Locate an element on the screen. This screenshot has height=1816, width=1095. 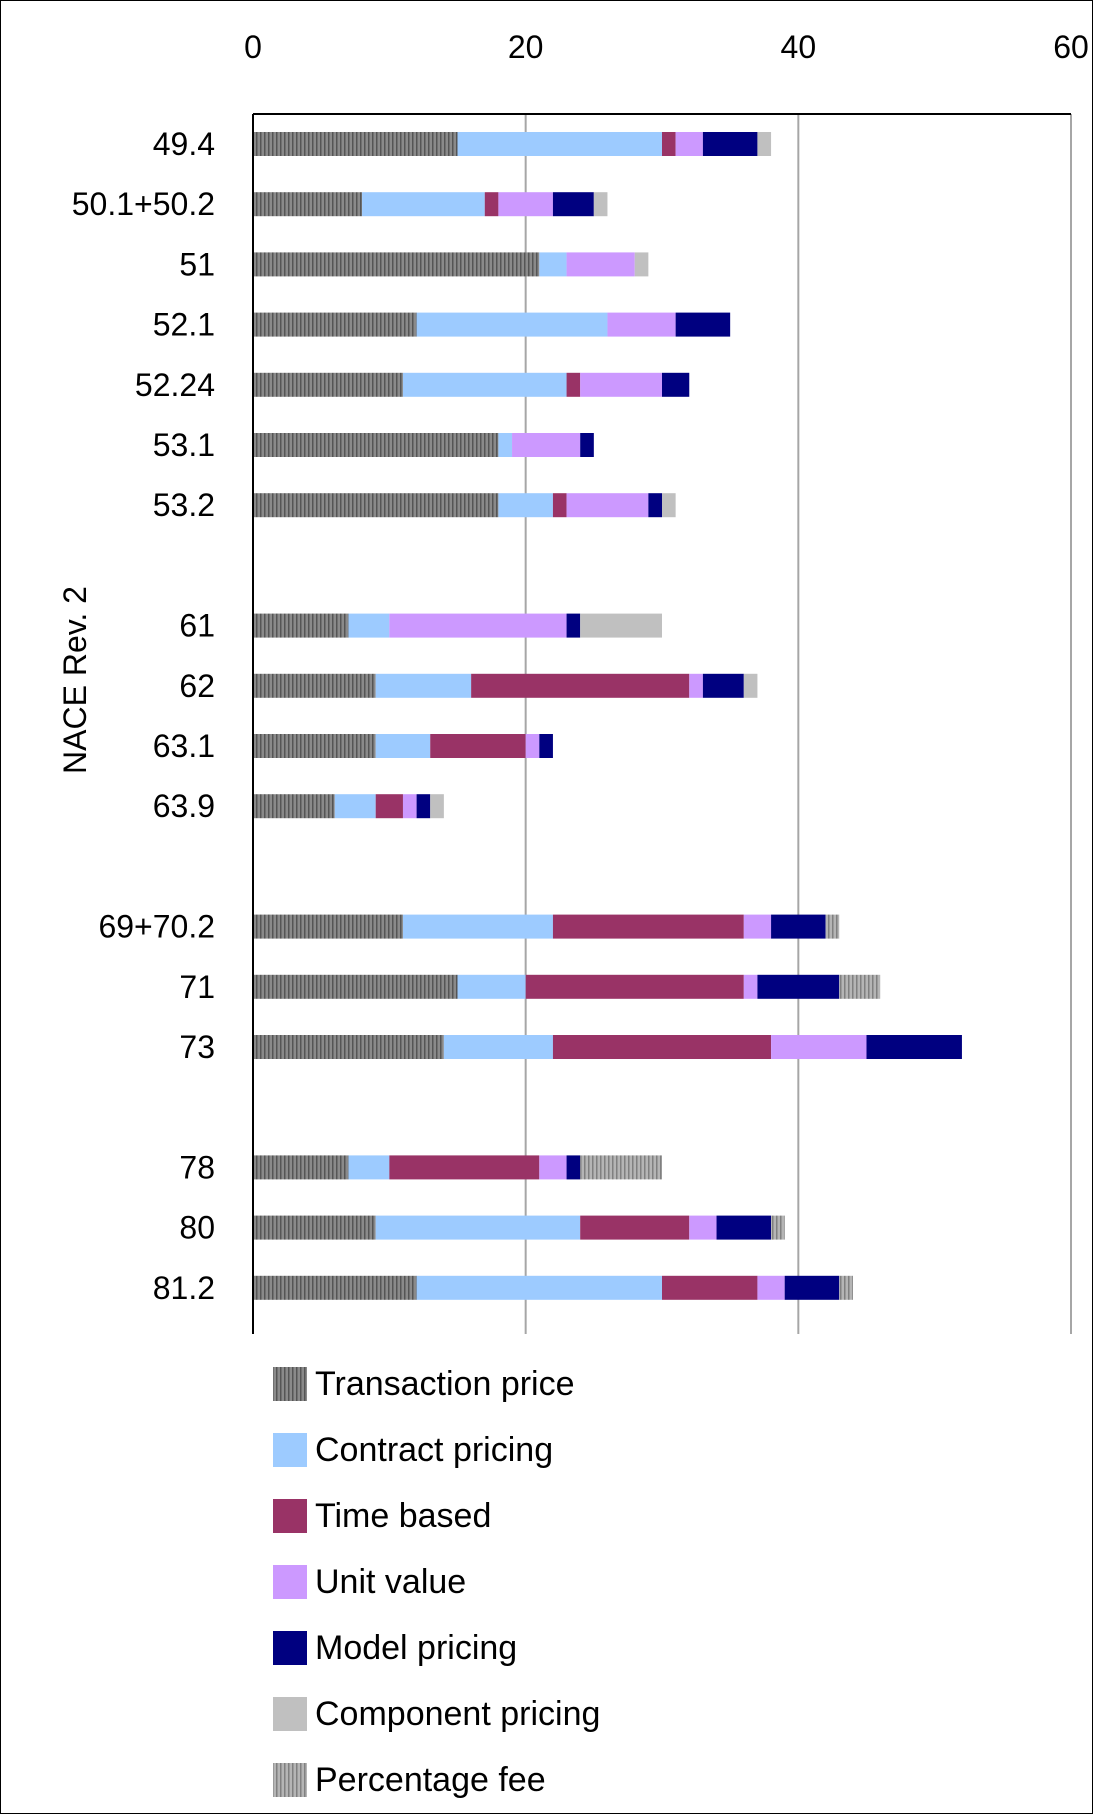
legend-label: Component pricing is located at coordinates (457, 1714).